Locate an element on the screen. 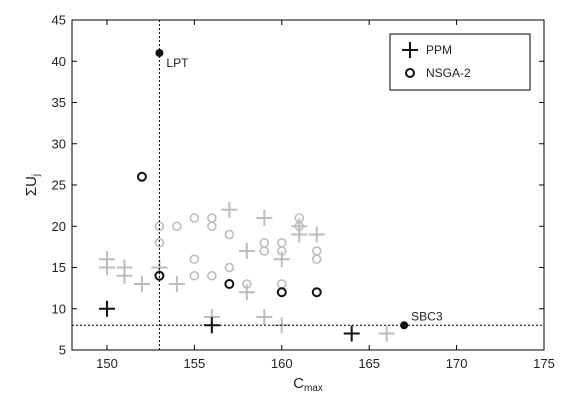 This screenshot has width=562, height=400. y-tick-label: 45 is located at coordinates (59, 20).